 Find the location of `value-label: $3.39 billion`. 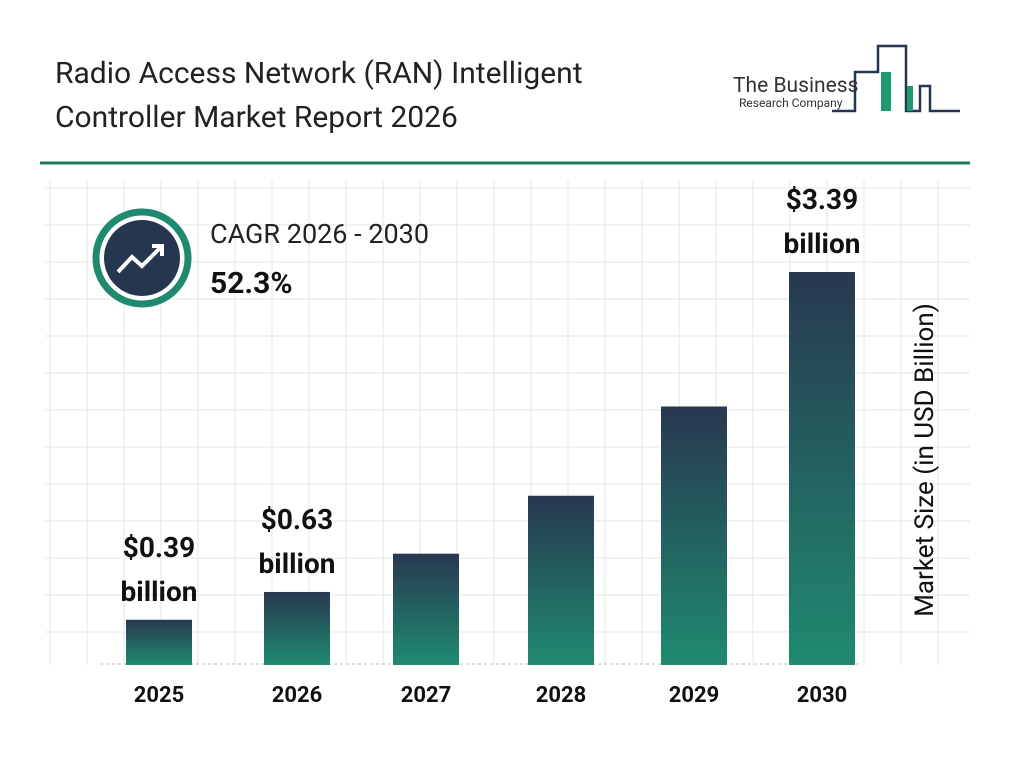

value-label: $3.39 billion is located at coordinates (822, 221).